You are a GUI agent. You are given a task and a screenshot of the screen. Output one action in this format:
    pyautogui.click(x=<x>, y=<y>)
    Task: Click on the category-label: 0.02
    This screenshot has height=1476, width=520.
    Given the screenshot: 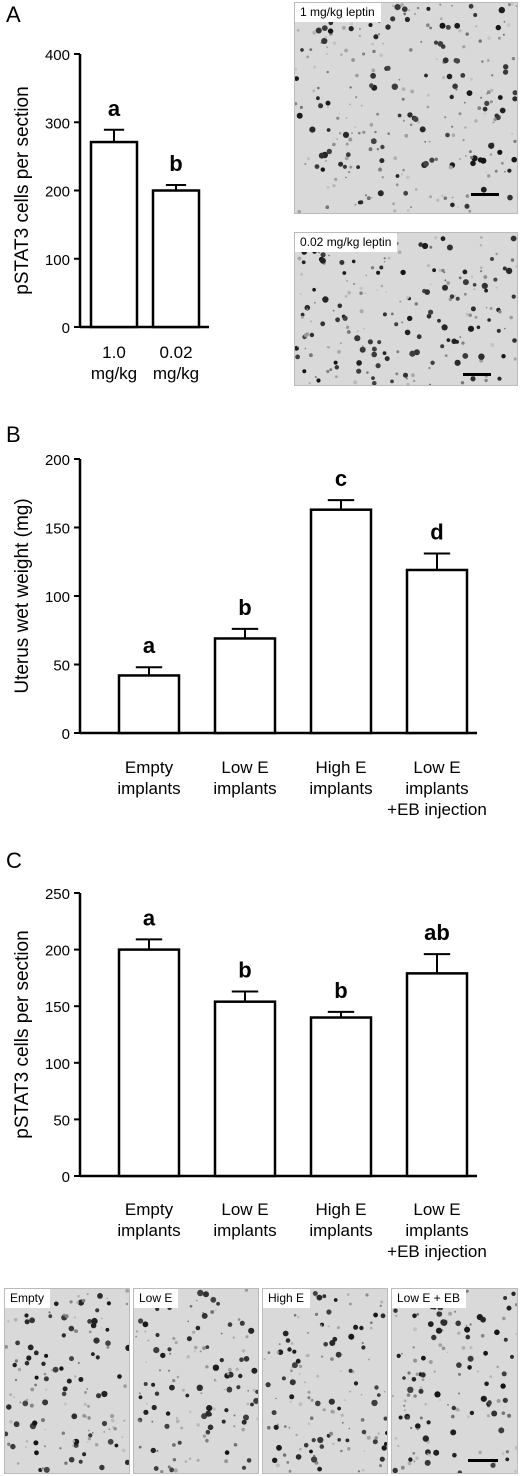 What is the action you would take?
    pyautogui.click(x=175, y=352)
    